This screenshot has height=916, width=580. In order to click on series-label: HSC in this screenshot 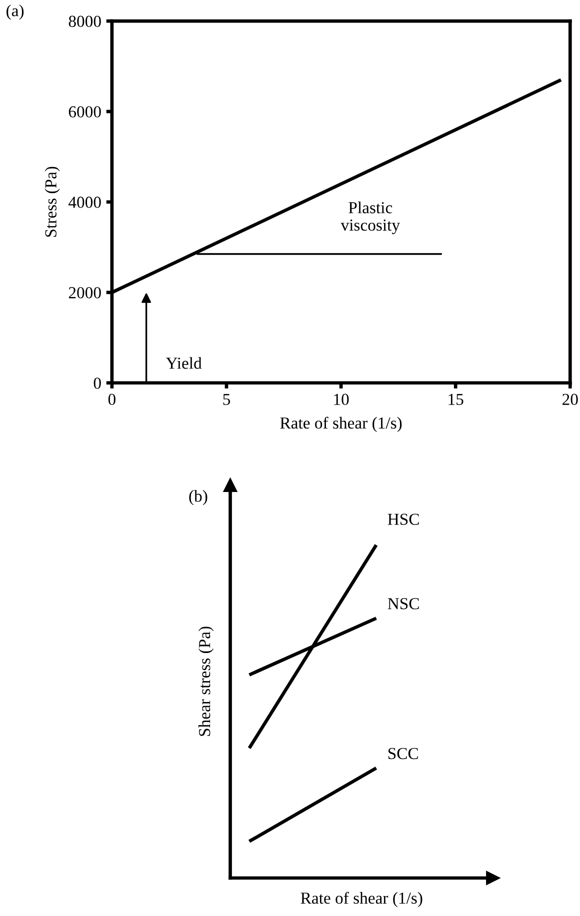, I will do `click(403, 519)`.